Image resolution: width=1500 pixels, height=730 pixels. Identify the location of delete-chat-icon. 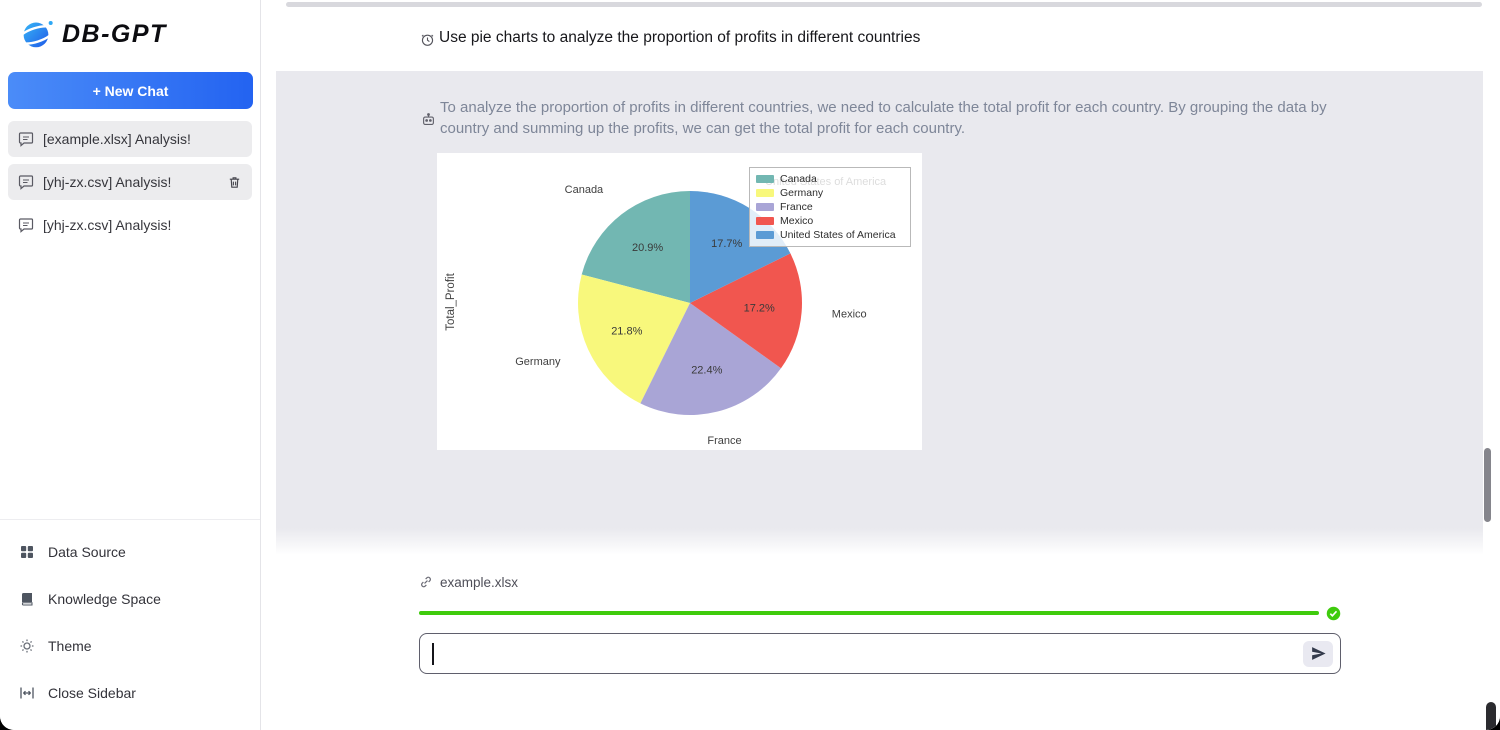
(234, 182).